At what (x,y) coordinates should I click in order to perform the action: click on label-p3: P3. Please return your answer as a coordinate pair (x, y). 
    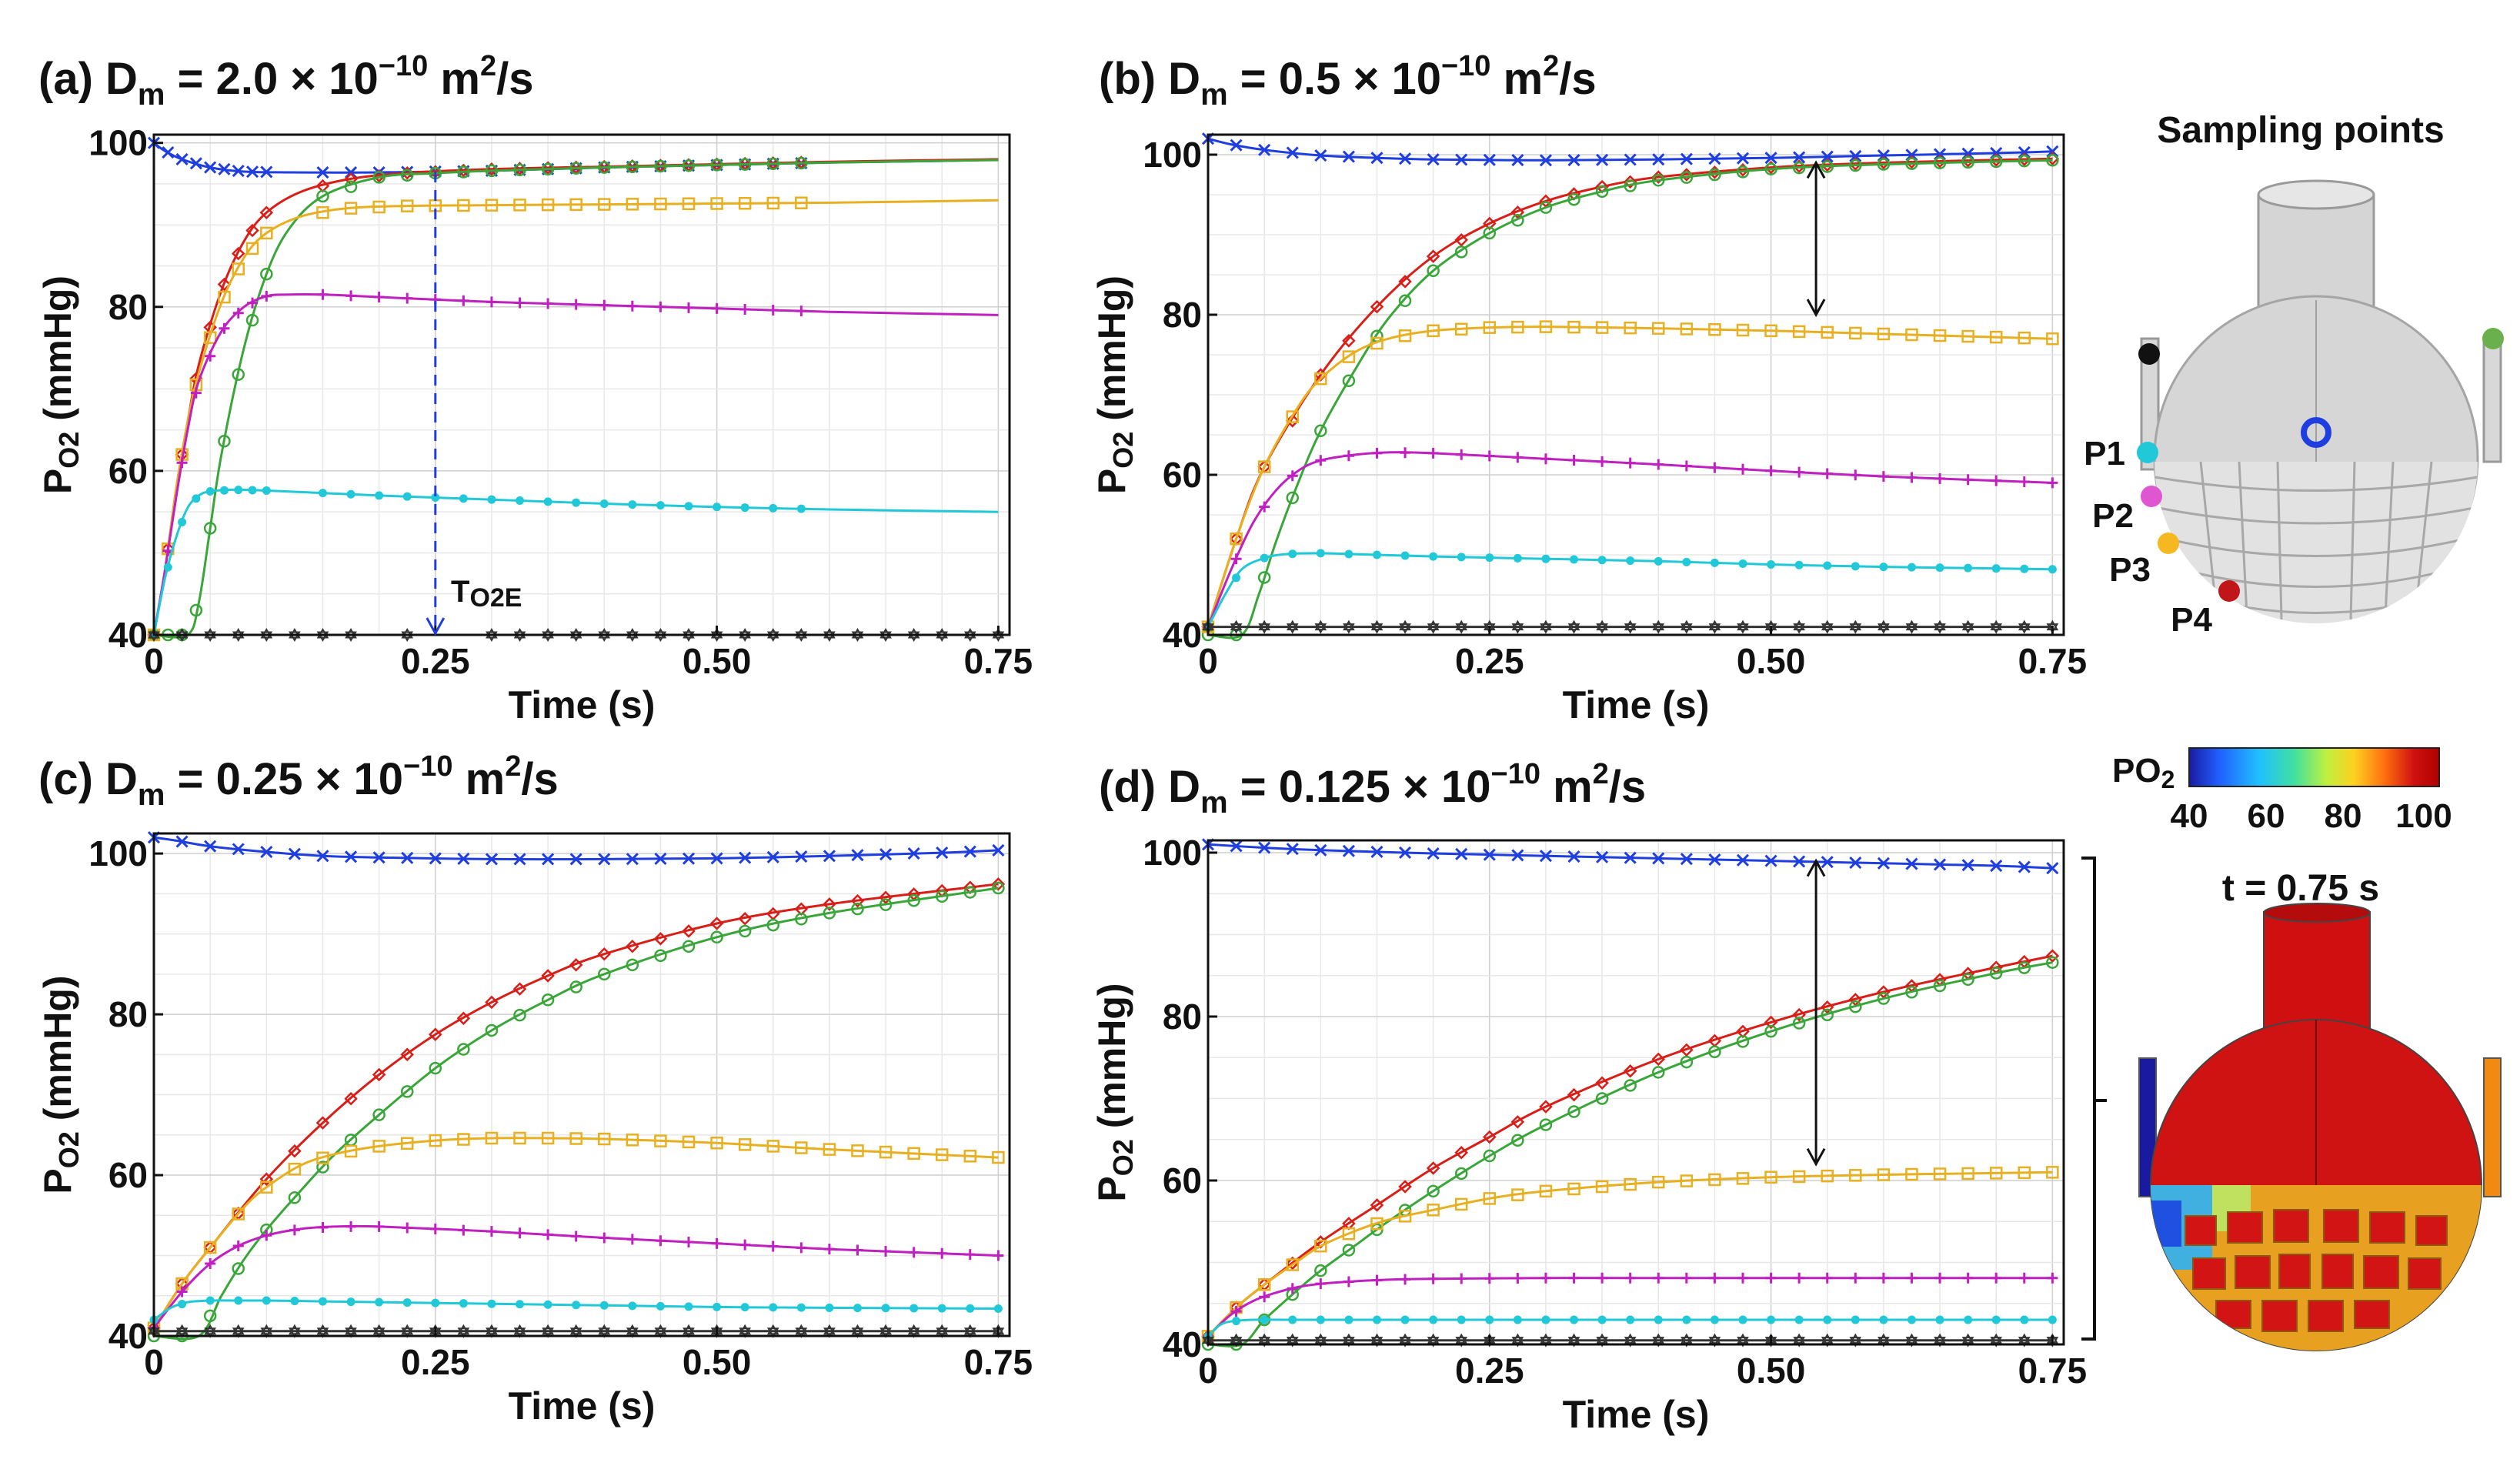
    Looking at the image, I should click on (2130, 570).